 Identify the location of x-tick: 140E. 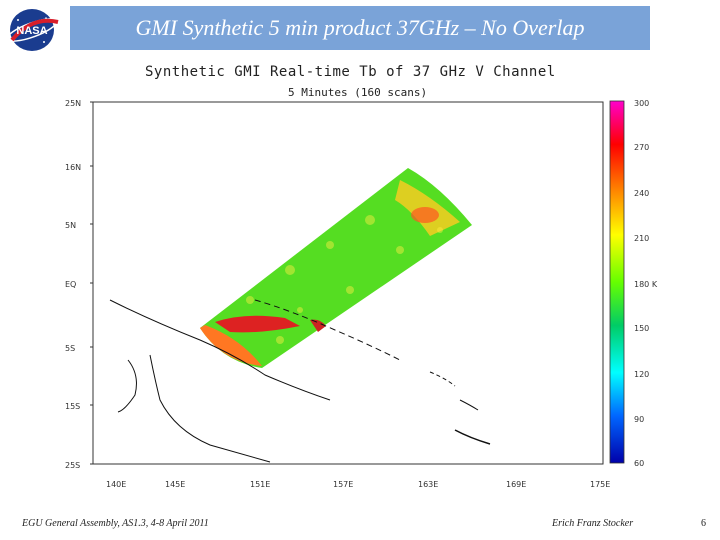
(116, 484).